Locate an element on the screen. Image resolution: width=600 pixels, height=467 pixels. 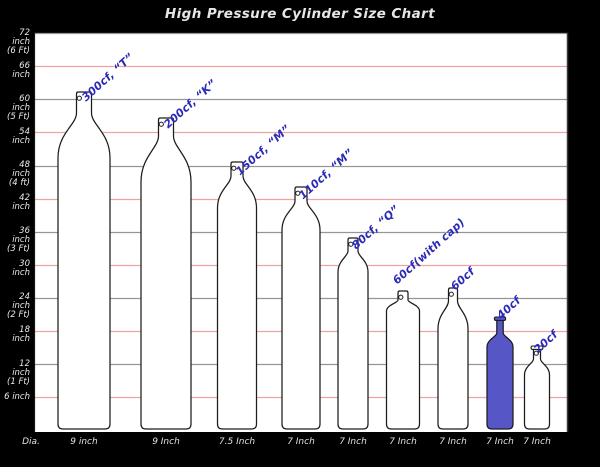
y-tick-label-54in: 54 inch is located at coordinates (21, 136).